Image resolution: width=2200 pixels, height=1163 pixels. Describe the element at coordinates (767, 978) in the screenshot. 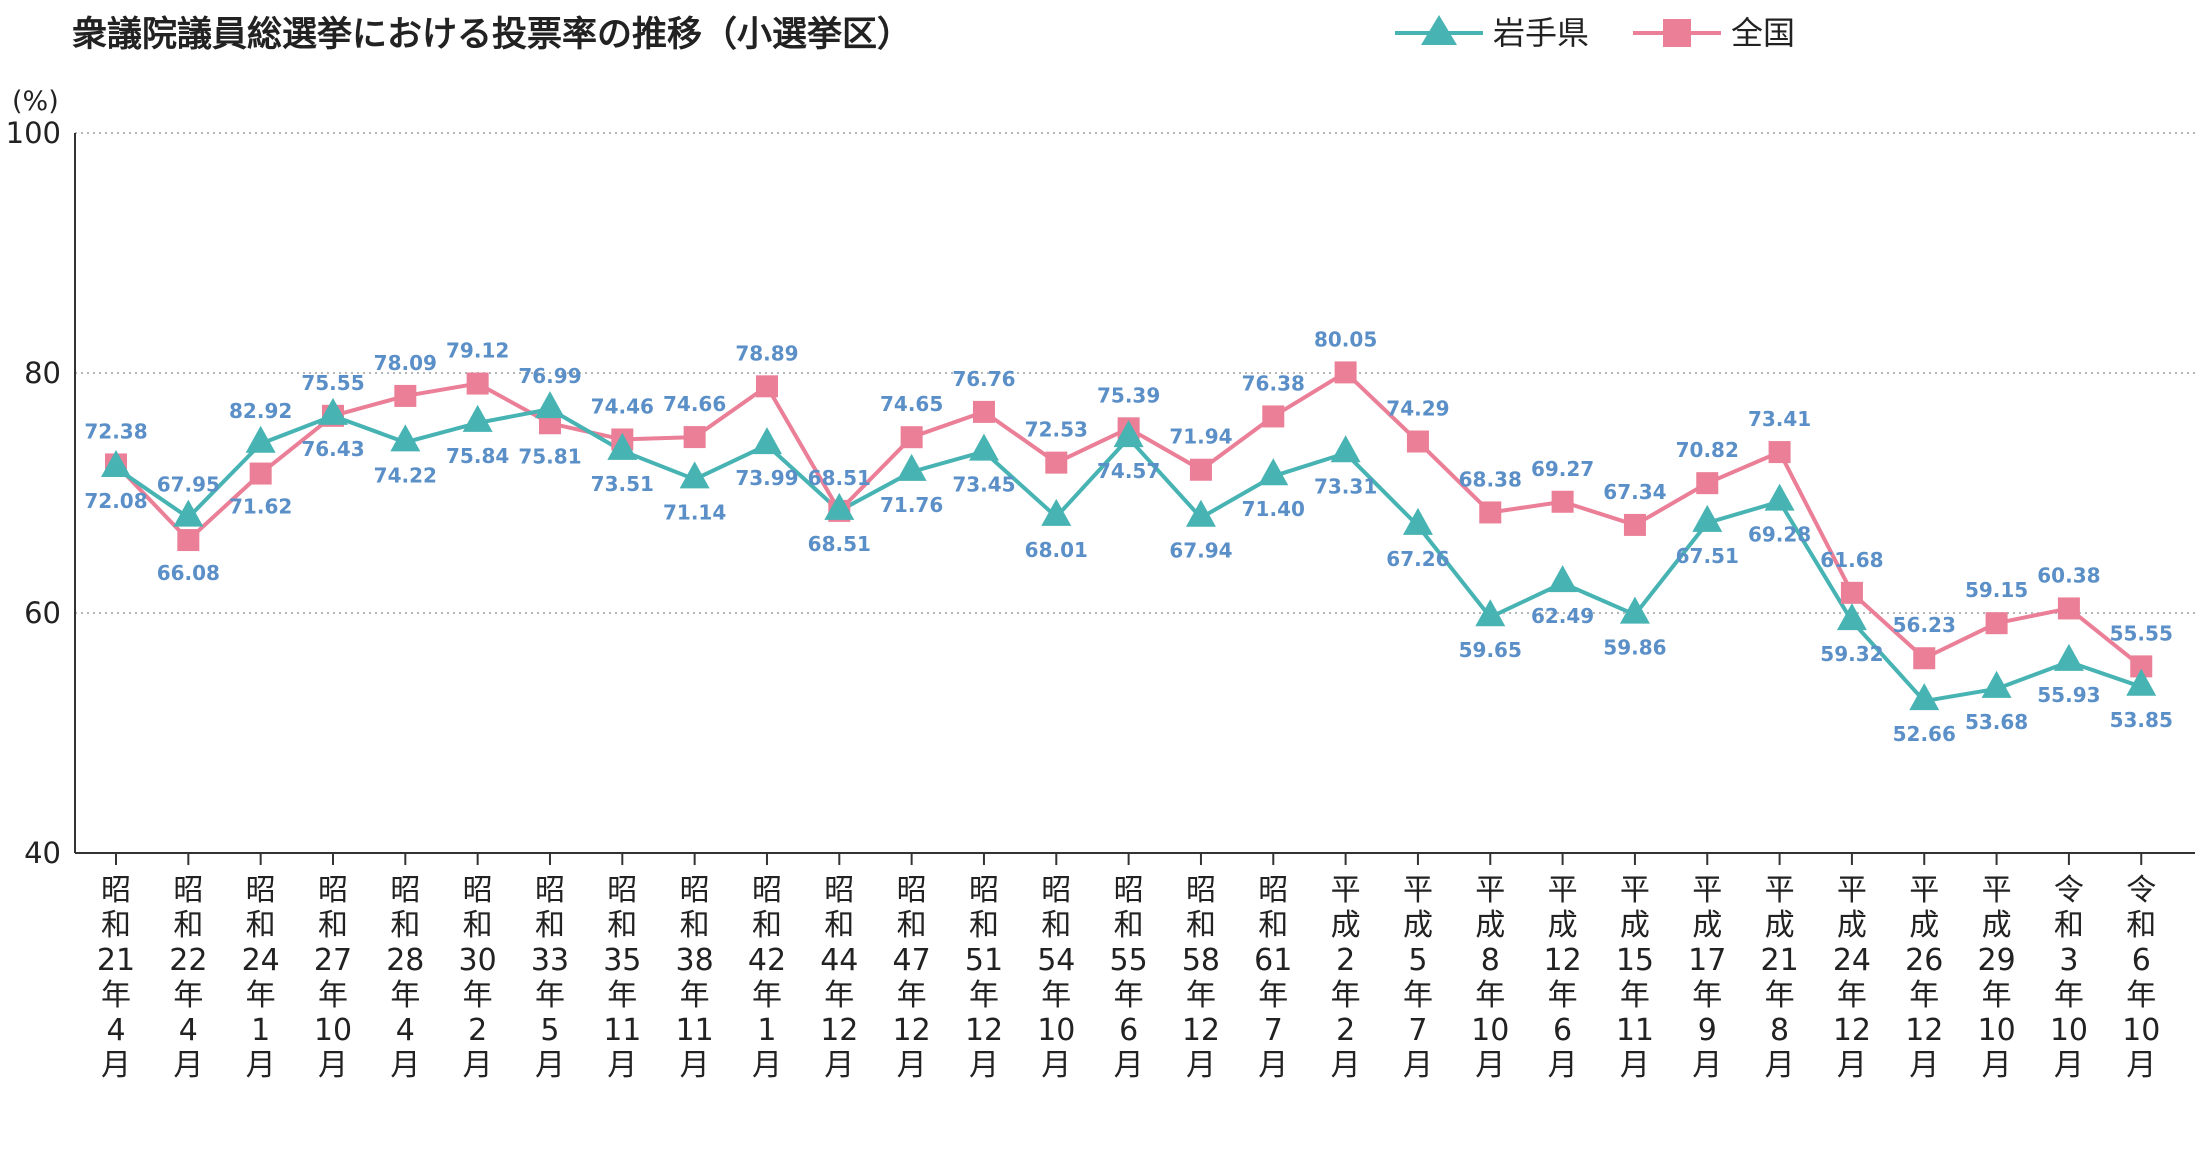

I see `x-tick-label: 昭和 42 年 1 月` at that location.